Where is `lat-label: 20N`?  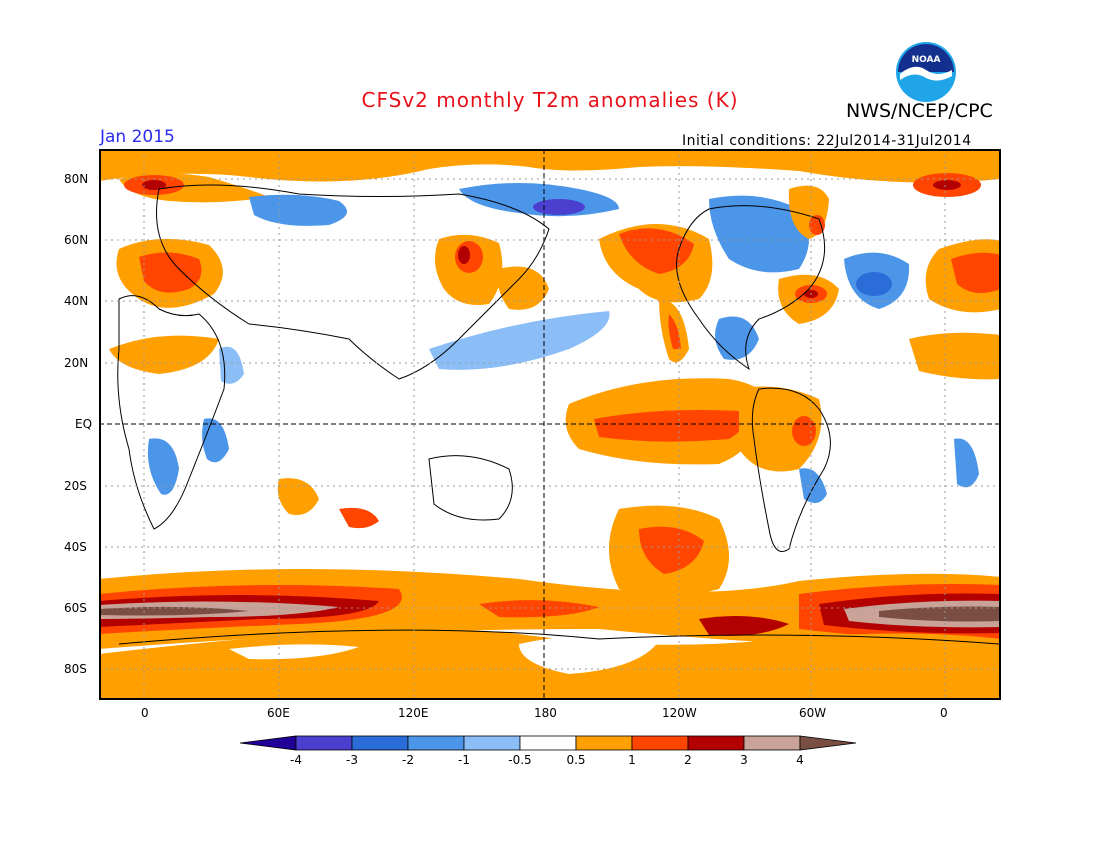 lat-label: 20N is located at coordinates (76, 363).